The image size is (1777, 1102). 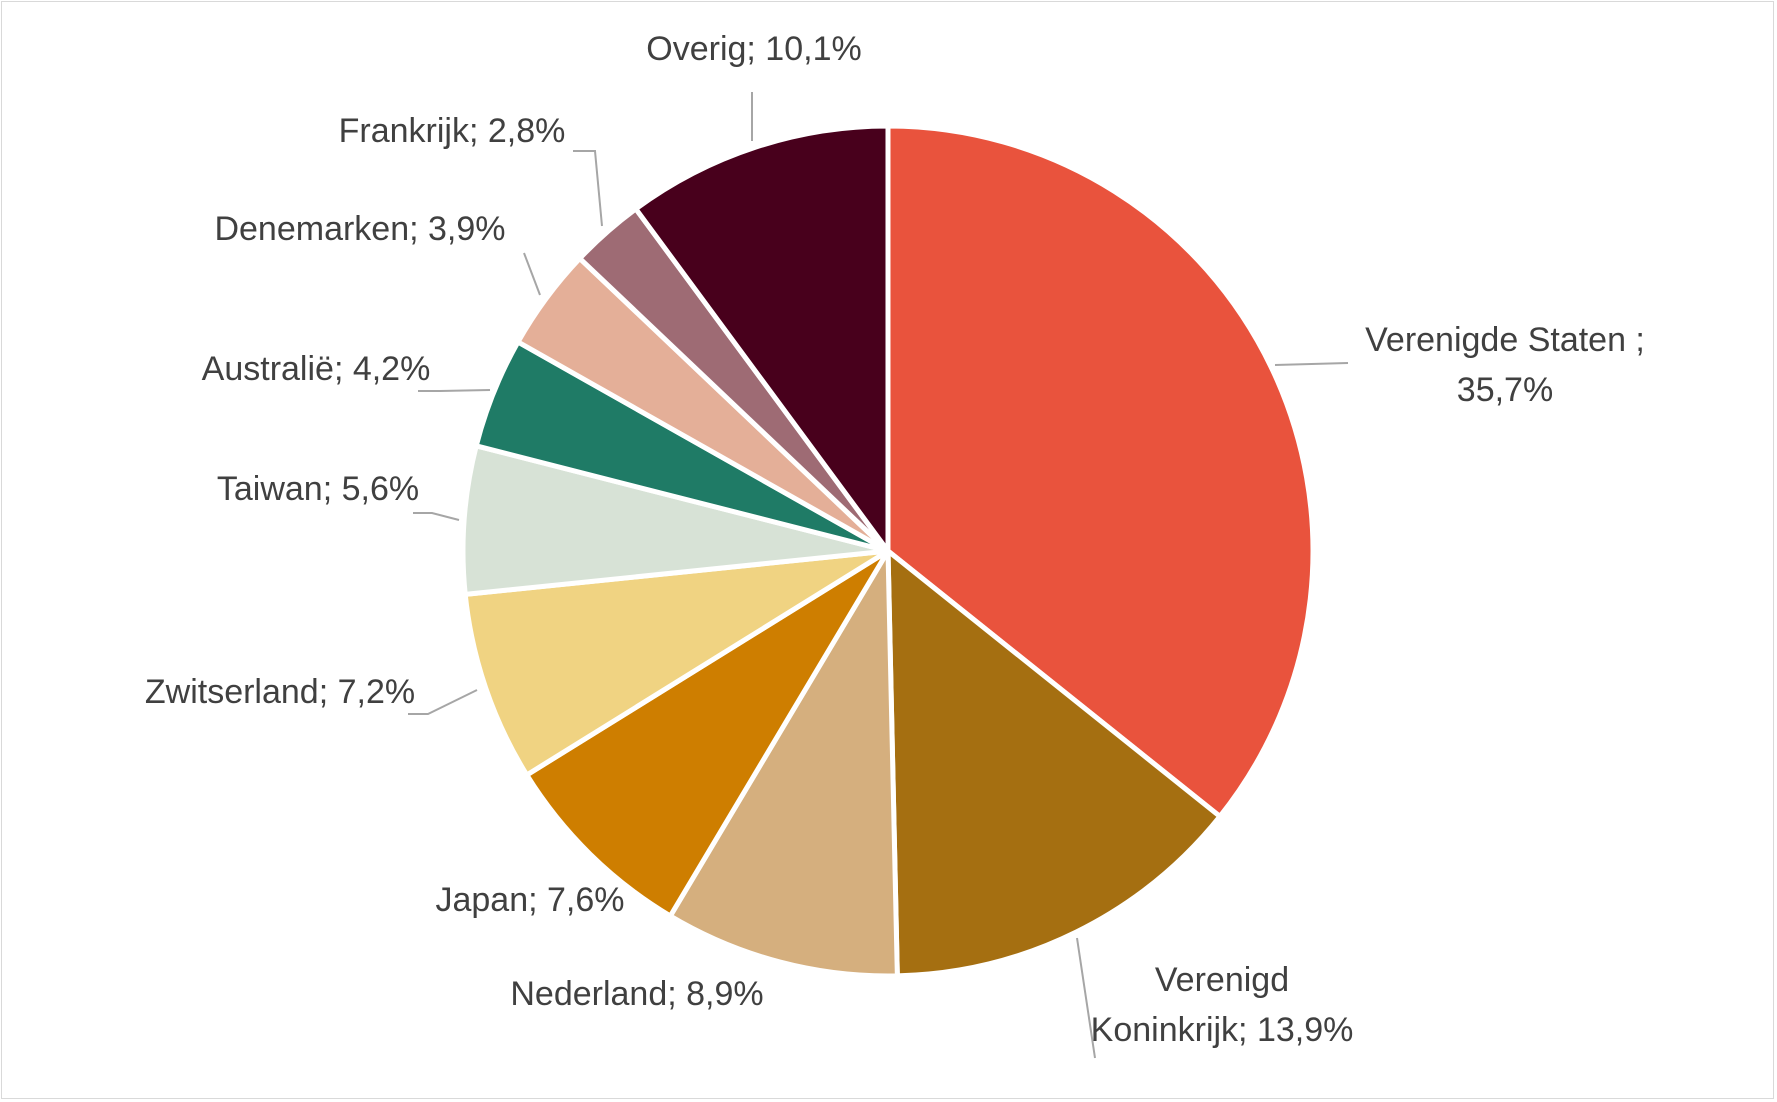 What do you see at coordinates (454, 390) in the screenshot?
I see `leader-line-australi-` at bounding box center [454, 390].